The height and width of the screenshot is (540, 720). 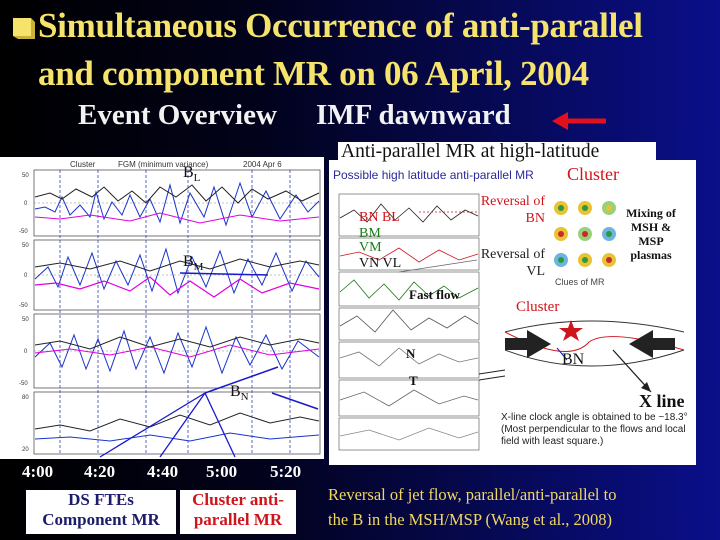 I want to click on subtitle-event-overview: Event Overview, so click(x=177, y=115).